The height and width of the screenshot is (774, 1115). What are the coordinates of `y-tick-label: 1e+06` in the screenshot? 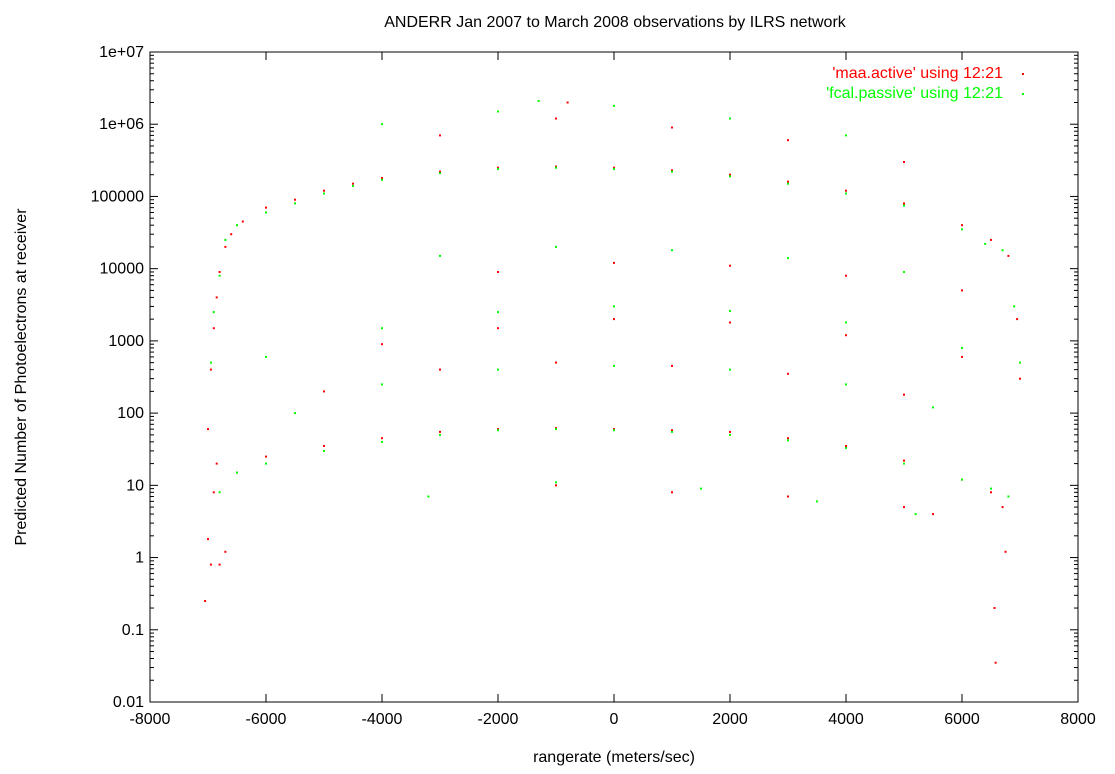 It's located at (121, 124).